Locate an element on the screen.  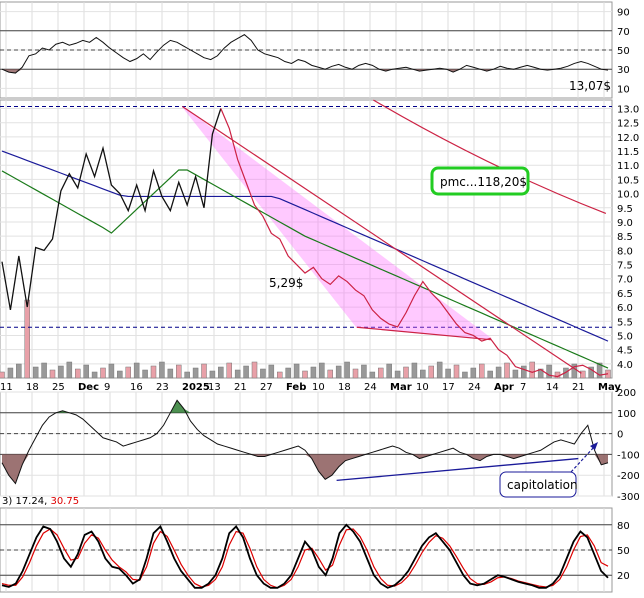
pmc-box is located at coordinates (480, 181).